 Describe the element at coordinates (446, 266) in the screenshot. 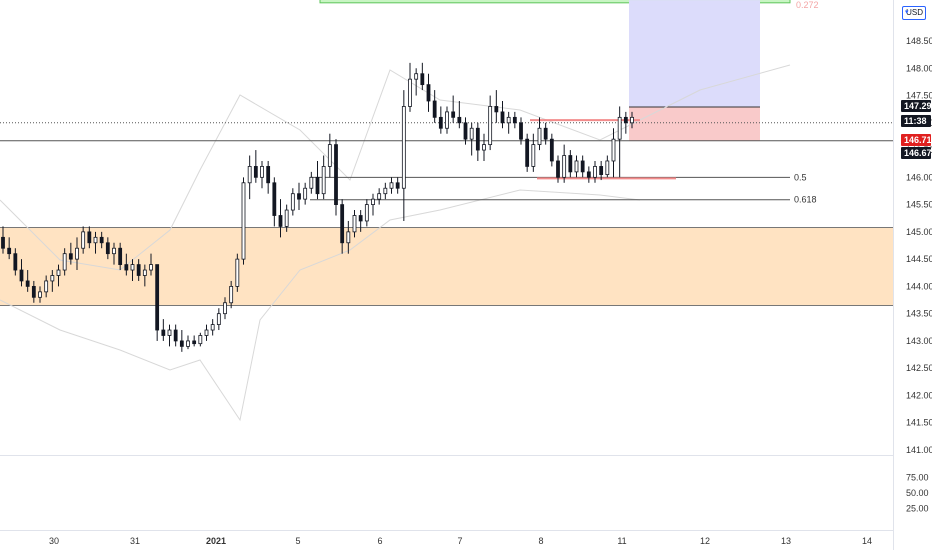

I see `demand-zone` at that location.